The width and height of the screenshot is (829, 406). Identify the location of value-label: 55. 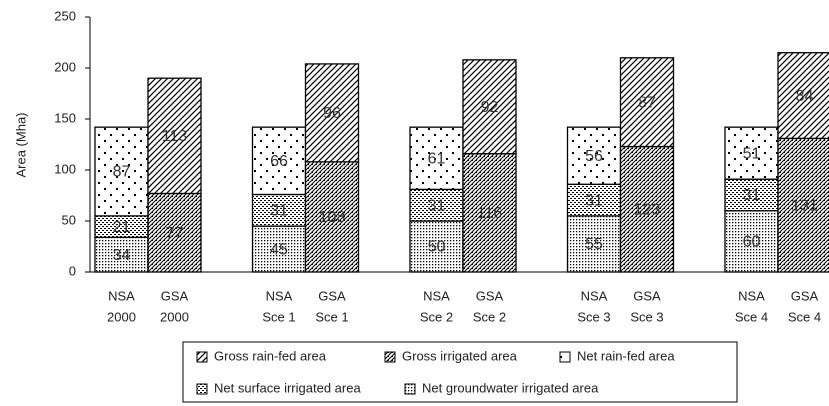
(594, 244).